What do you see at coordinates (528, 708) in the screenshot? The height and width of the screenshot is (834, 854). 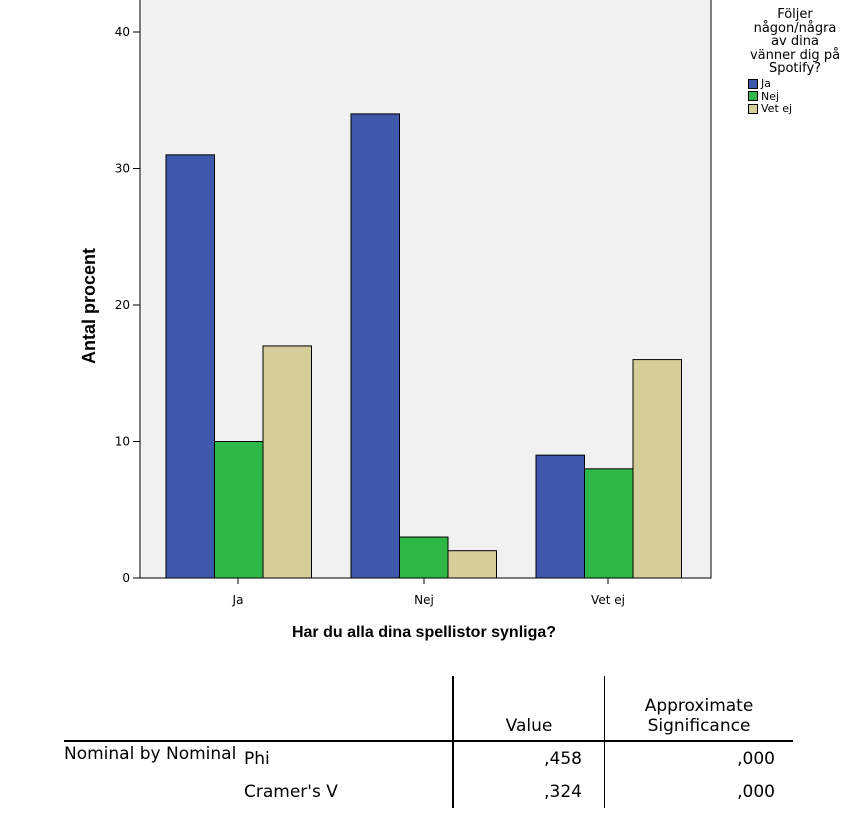 I see `header-value: Value` at bounding box center [528, 708].